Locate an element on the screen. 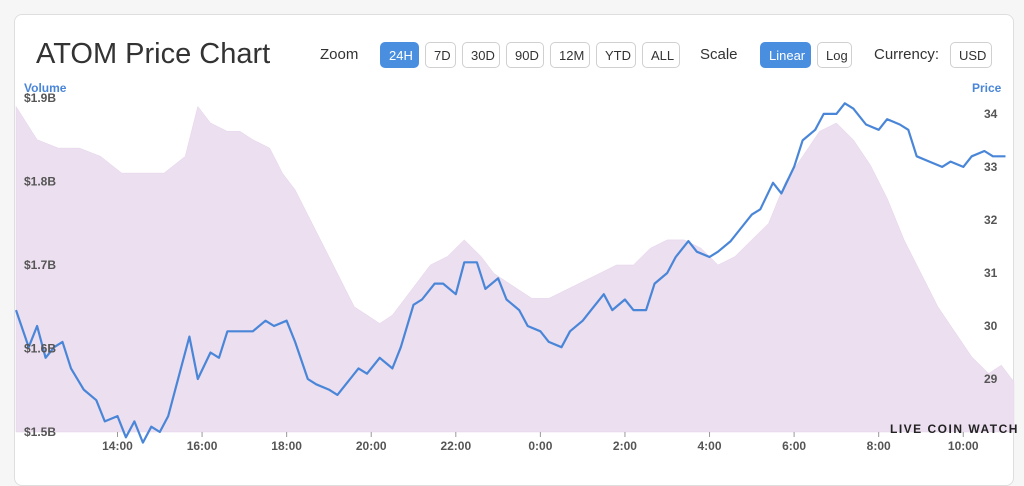 This screenshot has width=1024, height=486. x-tick-label: 20:00 is located at coordinates (371, 446).